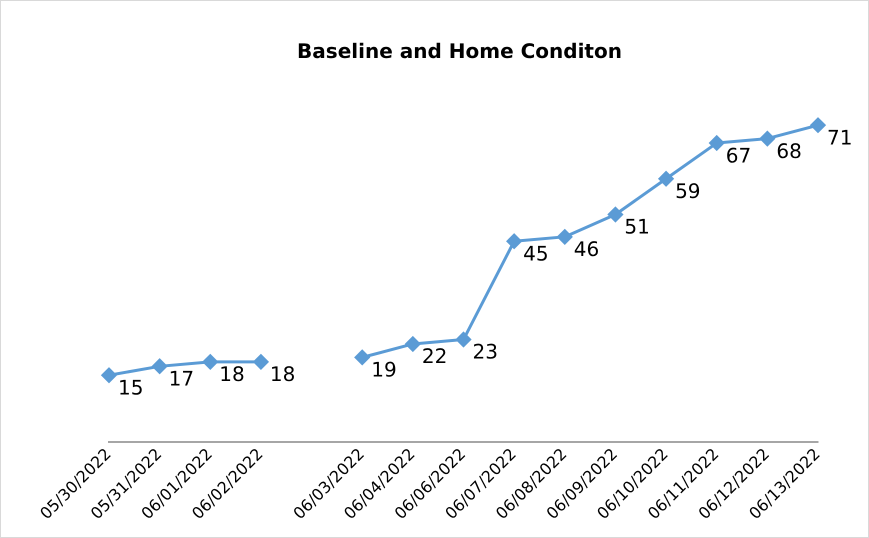 The height and width of the screenshot is (538, 869). What do you see at coordinates (435, 356) in the screenshot?
I see `data-label: 22` at bounding box center [435, 356].